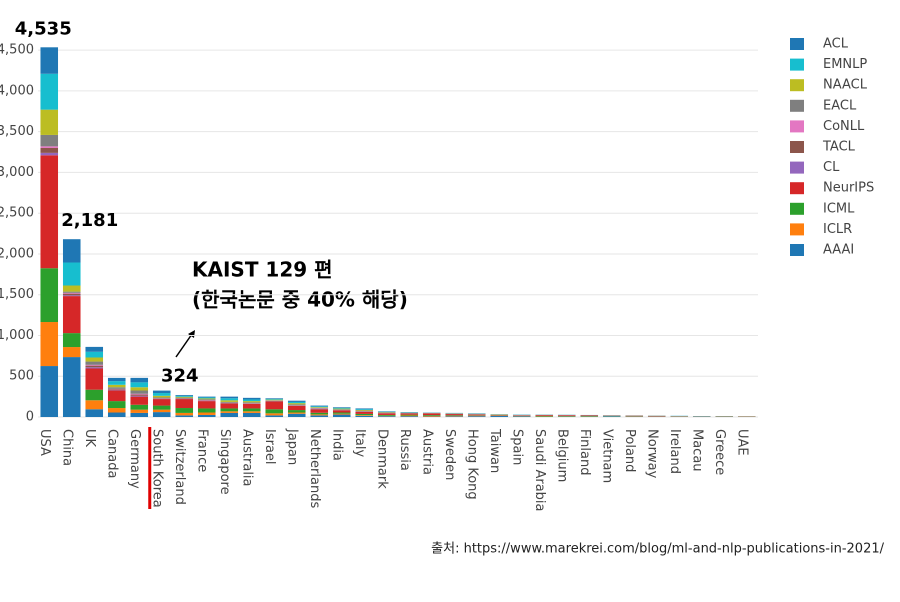 The width and height of the screenshot is (900, 602). What do you see at coordinates (839, 147) in the screenshot?
I see `legend-label: TACL` at bounding box center [839, 147].